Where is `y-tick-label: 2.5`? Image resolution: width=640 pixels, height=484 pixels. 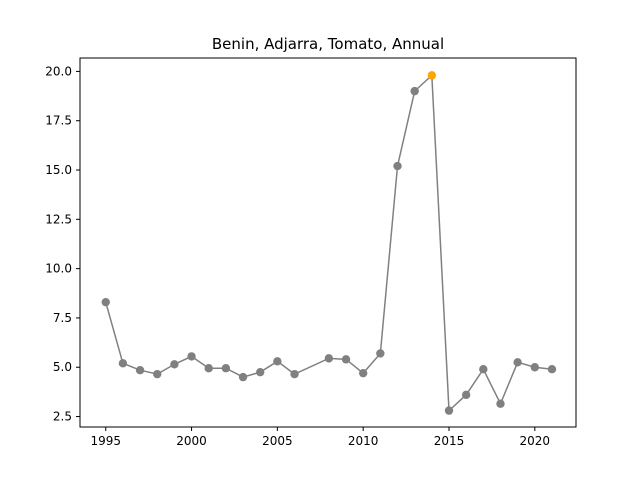
y-tick-label: 2.5 is located at coordinates (62, 417).